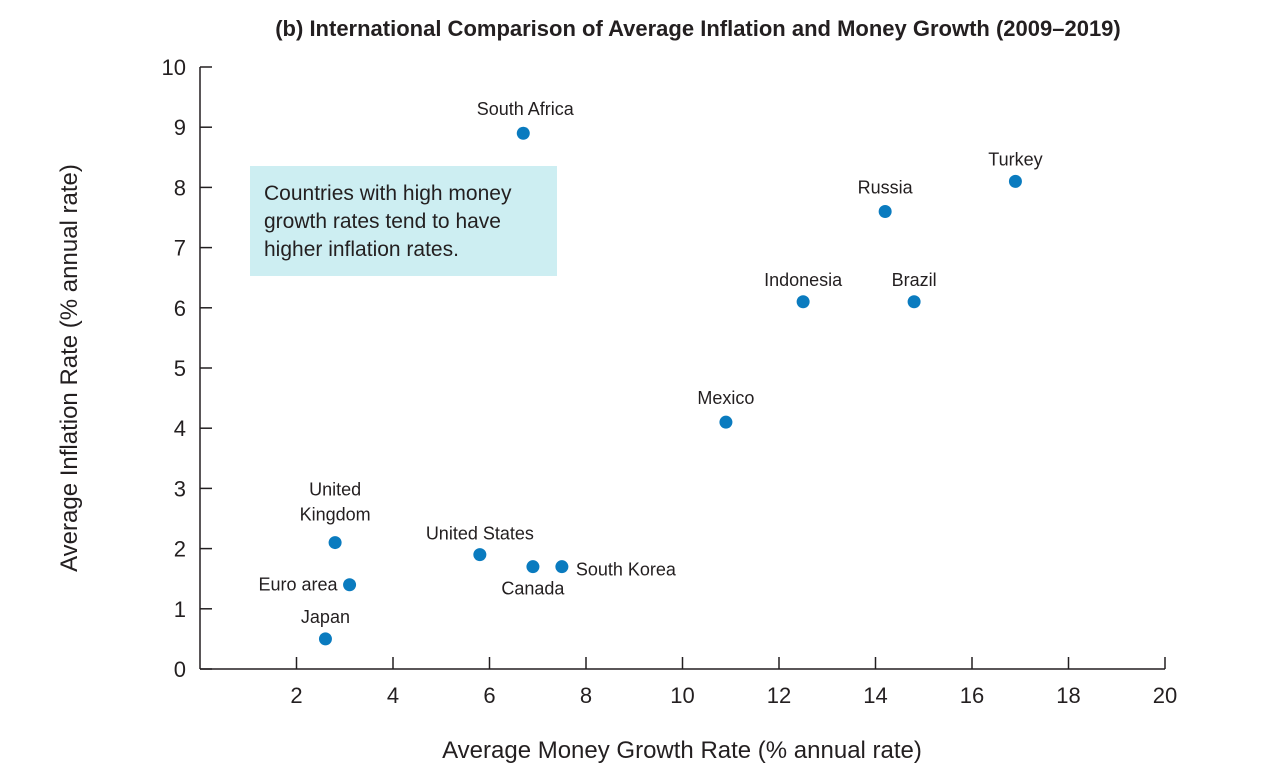 The height and width of the screenshot is (778, 1286). What do you see at coordinates (180, 549) in the screenshot?
I see `y-tick-label: 2` at bounding box center [180, 549].